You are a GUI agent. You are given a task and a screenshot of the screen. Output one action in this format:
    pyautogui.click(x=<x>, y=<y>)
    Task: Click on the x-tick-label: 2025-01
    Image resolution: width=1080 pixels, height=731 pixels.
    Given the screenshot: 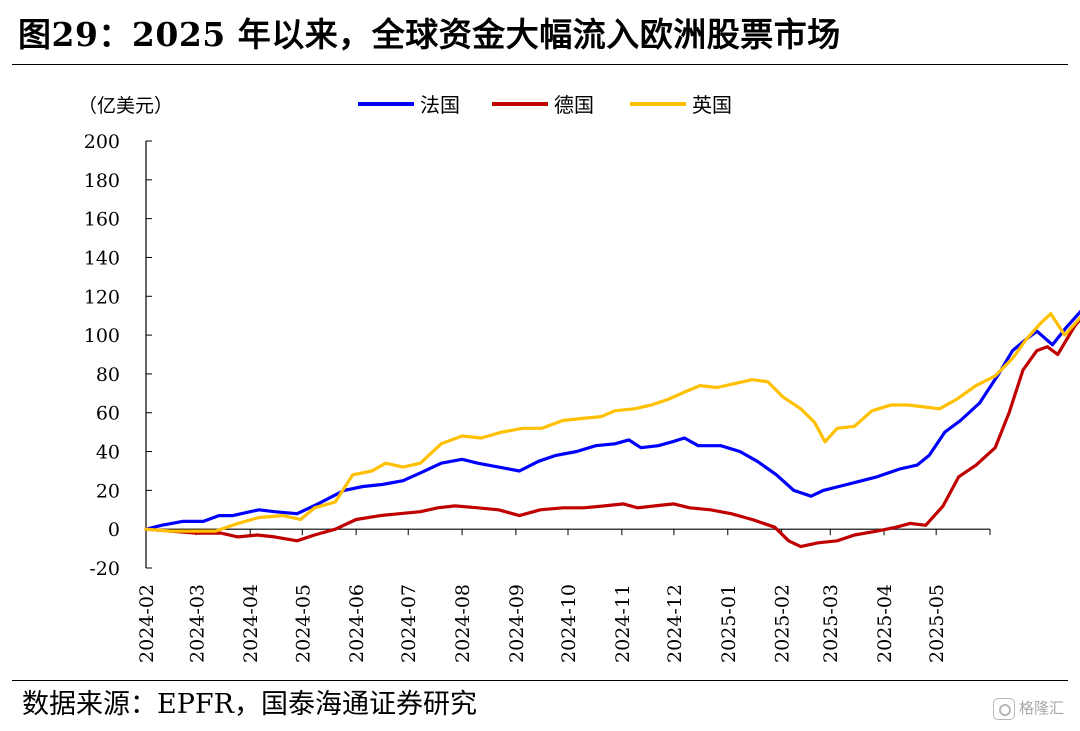 What is the action you would take?
    pyautogui.click(x=729, y=623)
    